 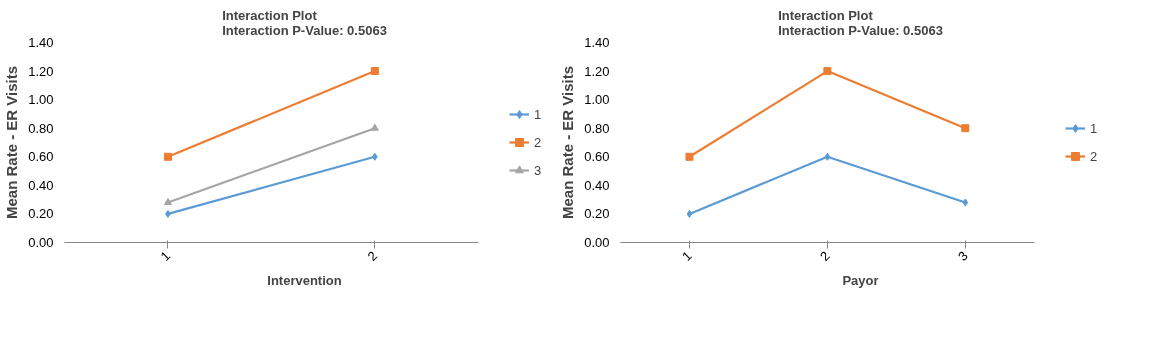 I want to click on x-axis-title: Intervention, so click(x=304, y=280).